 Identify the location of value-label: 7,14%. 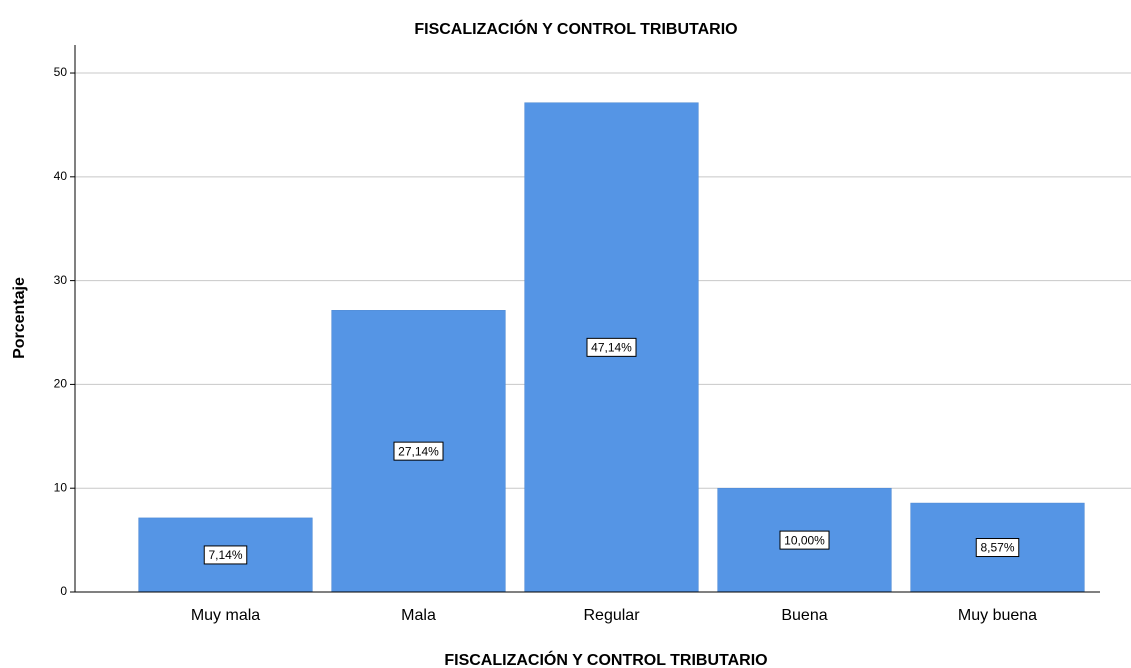
(225, 555).